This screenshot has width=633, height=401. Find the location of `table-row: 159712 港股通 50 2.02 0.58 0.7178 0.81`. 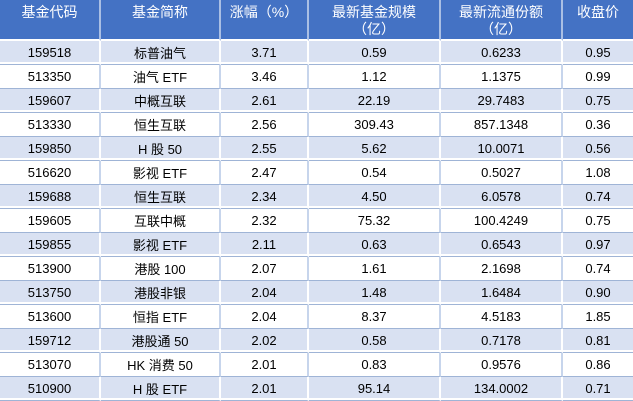

table-row: 159712 港股通 50 2.02 0.58 0.7178 0.81 is located at coordinates (316, 341).